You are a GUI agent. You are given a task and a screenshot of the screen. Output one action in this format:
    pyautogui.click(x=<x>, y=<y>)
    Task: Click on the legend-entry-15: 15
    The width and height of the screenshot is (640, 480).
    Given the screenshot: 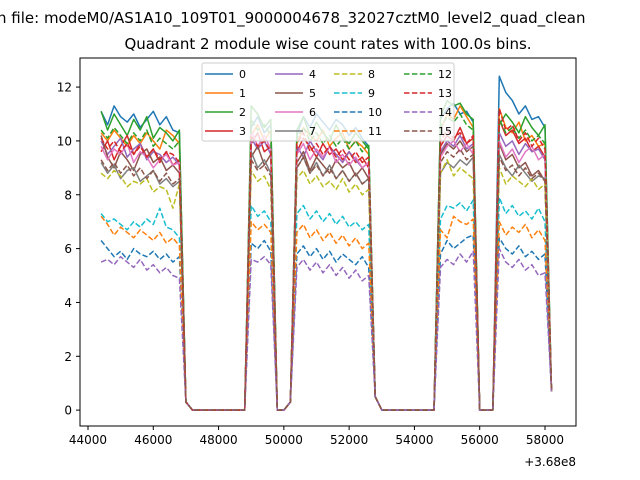 What is the action you would take?
    pyautogui.click(x=428, y=131)
    